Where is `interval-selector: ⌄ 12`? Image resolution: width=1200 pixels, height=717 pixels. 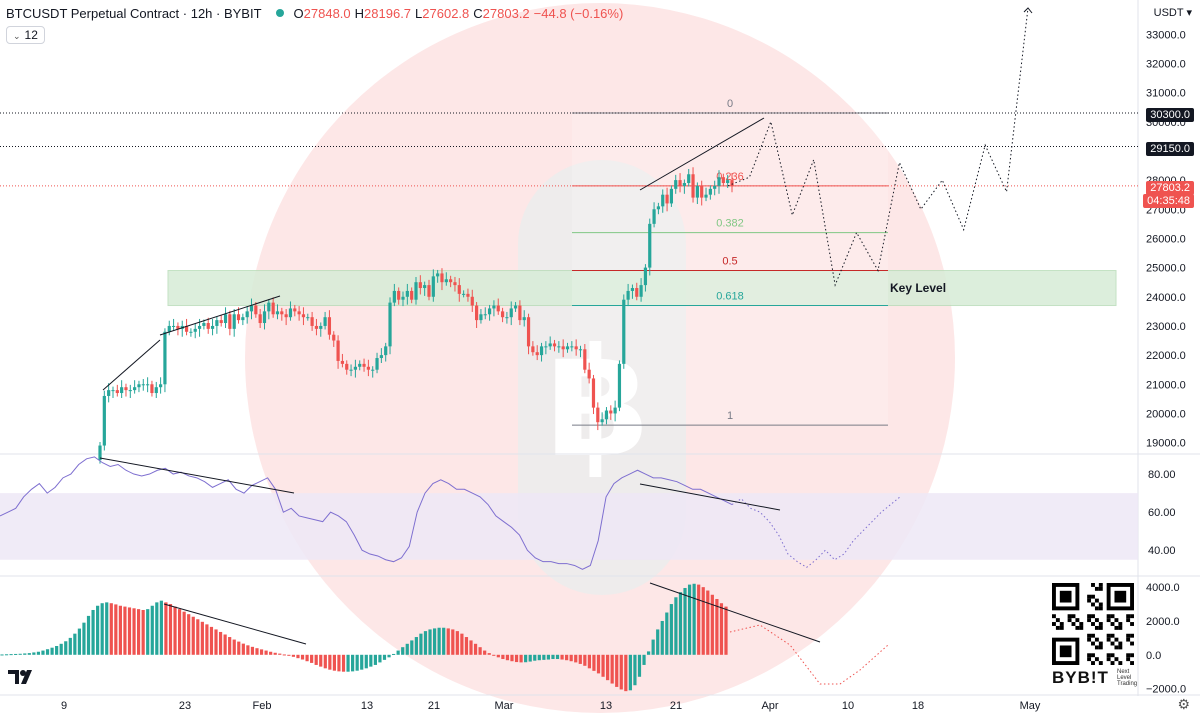
interval-selector: ⌄ 12 is located at coordinates (25, 35).